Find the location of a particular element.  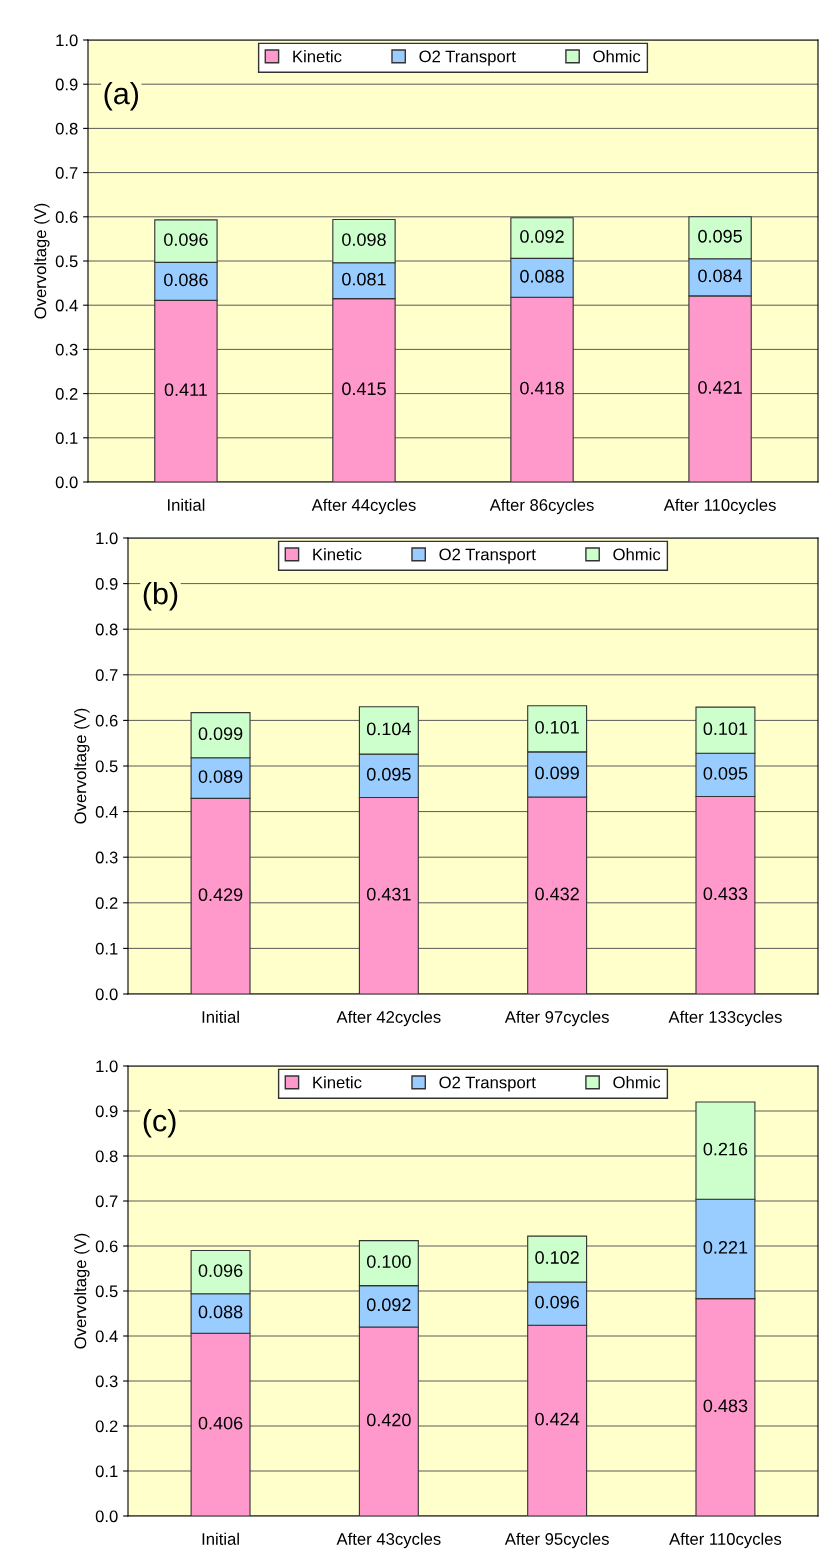

data-label: 0.086 is located at coordinates (186, 280).